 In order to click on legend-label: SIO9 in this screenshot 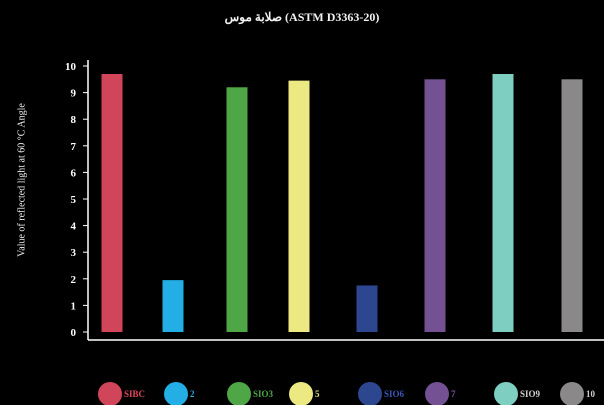, I will do `click(530, 394)`.